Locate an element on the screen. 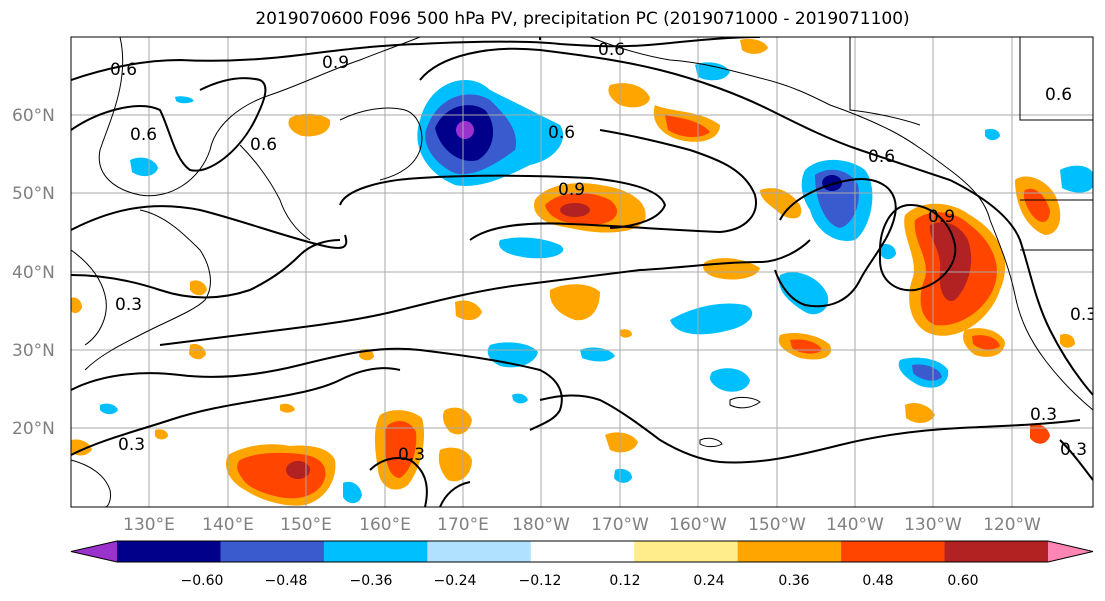  lat-label: 50°N is located at coordinates (33, 194).